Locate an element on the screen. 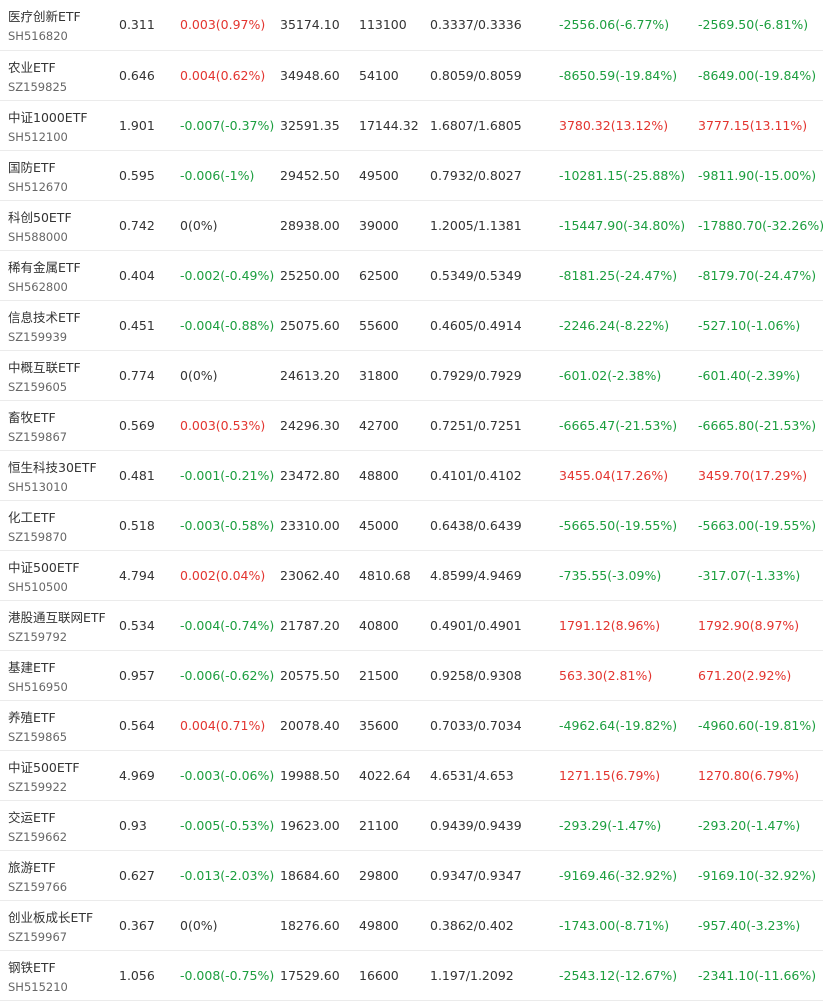  flow-value-1: 3455.04(17.26%) is located at coordinates (614, 475).